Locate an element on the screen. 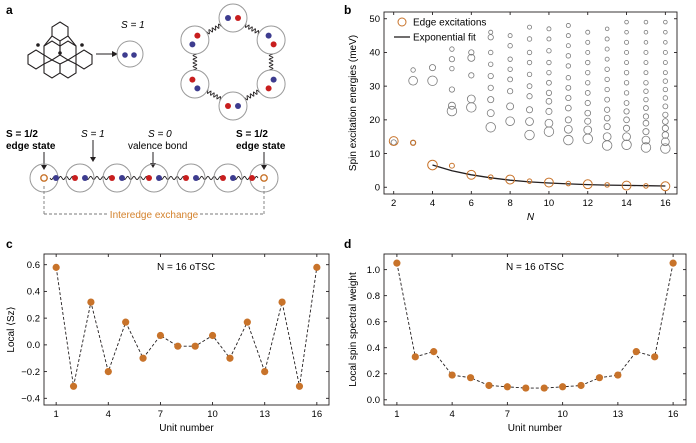 The width and height of the screenshot is (696, 443). y-tick-label: 20 is located at coordinates (374, 120).